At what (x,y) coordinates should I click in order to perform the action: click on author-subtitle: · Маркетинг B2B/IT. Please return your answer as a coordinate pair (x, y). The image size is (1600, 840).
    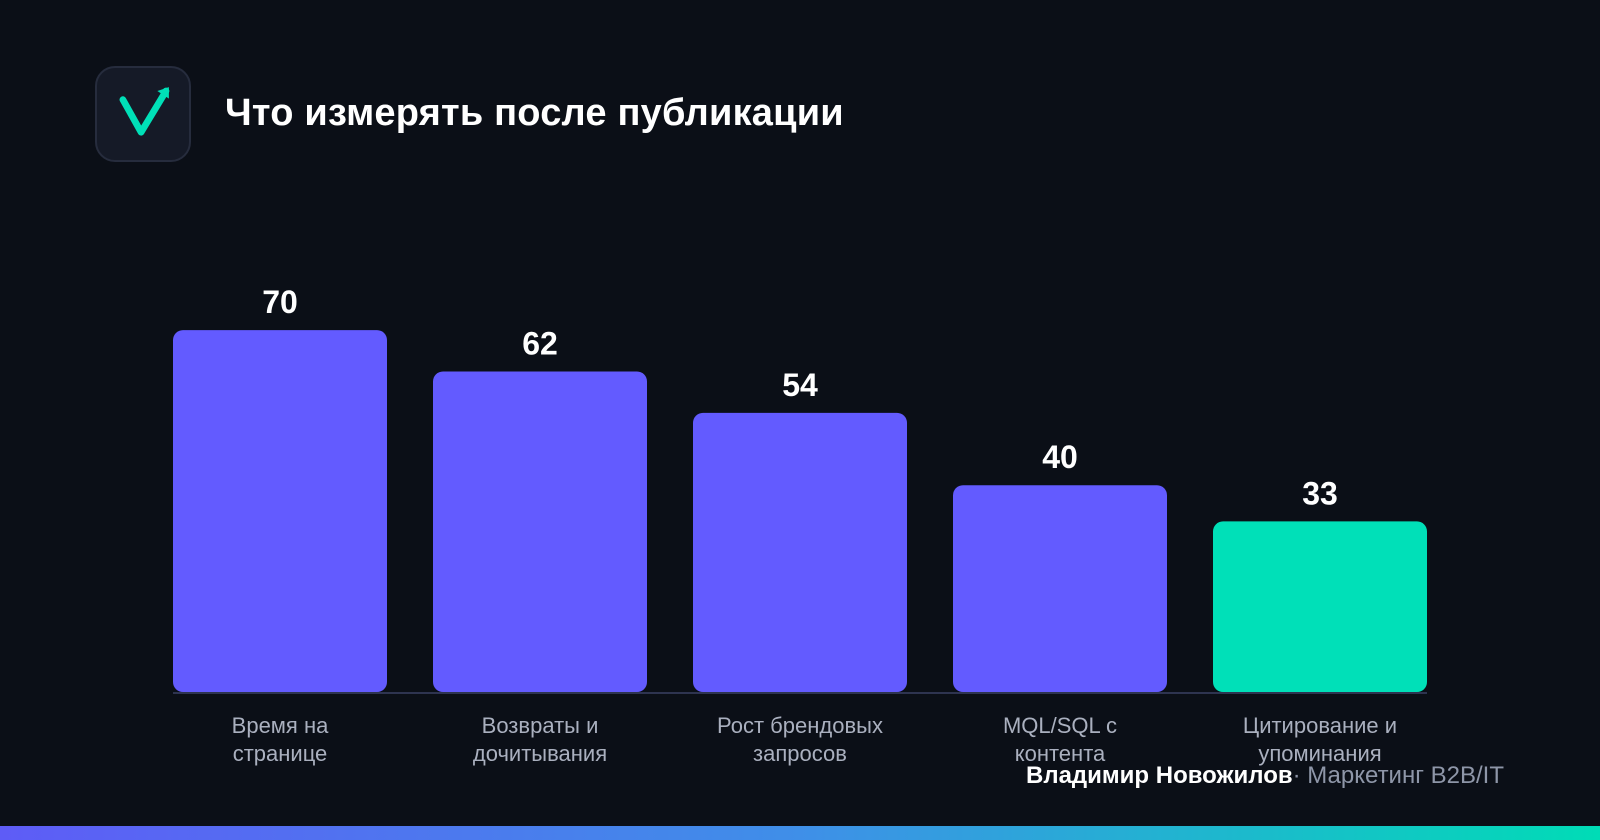
    Looking at the image, I should click on (1398, 775).